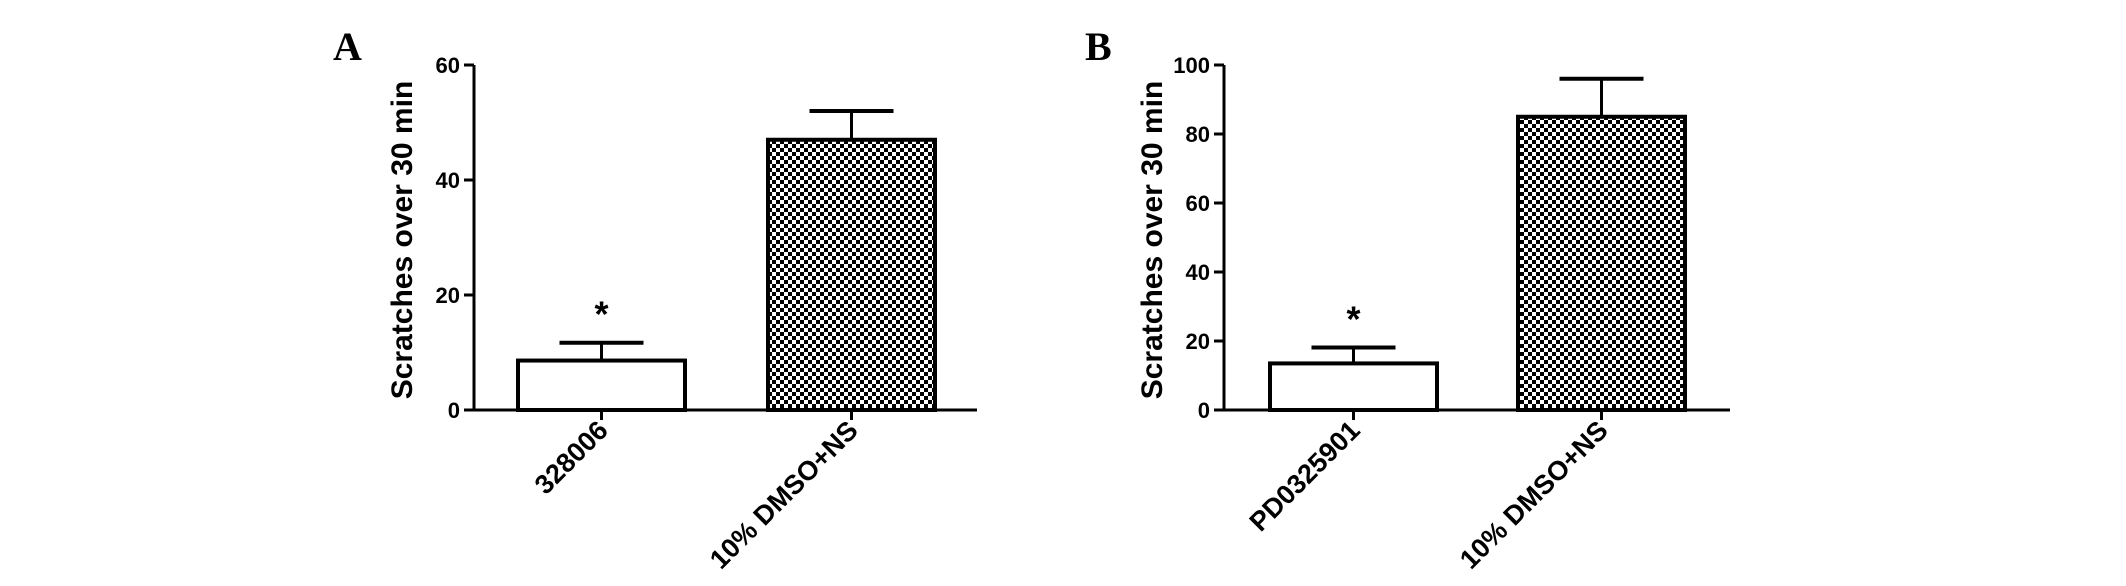  What do you see at coordinates (1191, 65) in the screenshot?
I see `y-tick-label: 100` at bounding box center [1191, 65].